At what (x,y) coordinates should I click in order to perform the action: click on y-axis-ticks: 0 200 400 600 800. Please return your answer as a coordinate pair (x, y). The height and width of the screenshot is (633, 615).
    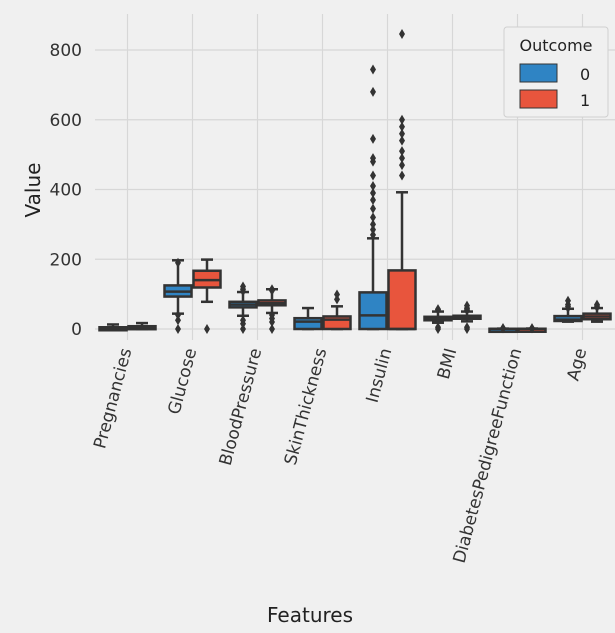
    Looking at the image, I should click on (66, 190).